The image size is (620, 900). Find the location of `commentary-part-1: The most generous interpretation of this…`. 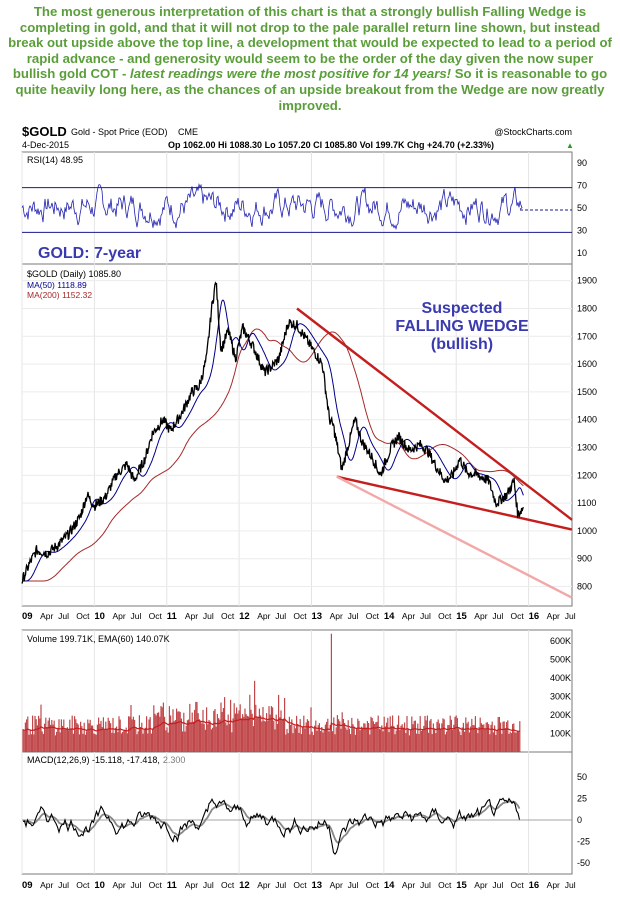

commentary-part-1: The most generous interpretation of this… is located at coordinates (310, 43).